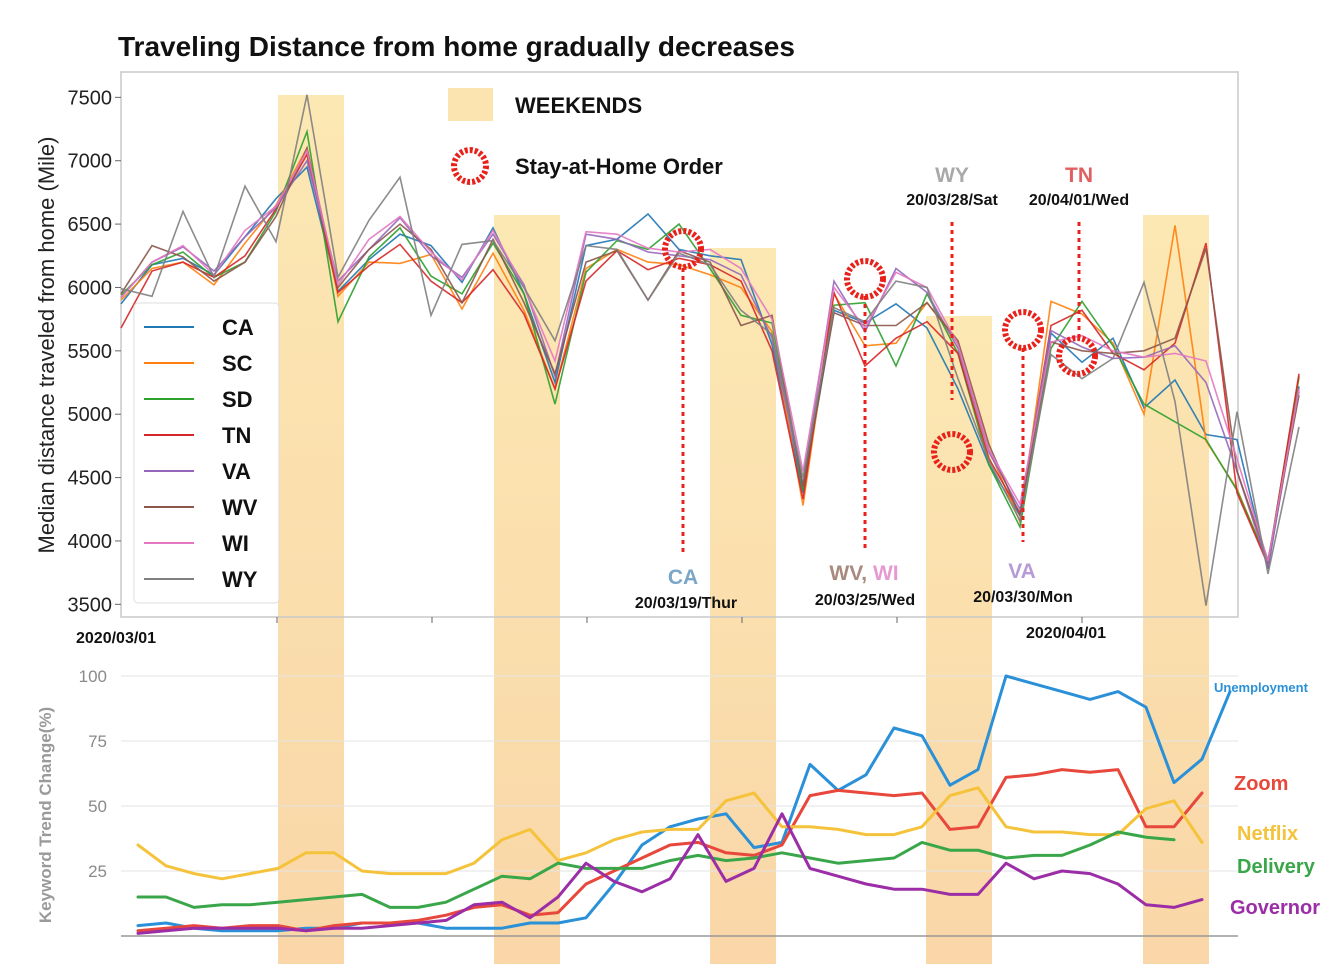 The width and height of the screenshot is (1344, 972). What do you see at coordinates (952, 318) in the screenshot?
I see `annotation-wy: WY 20/03/28/Sat` at bounding box center [952, 318].